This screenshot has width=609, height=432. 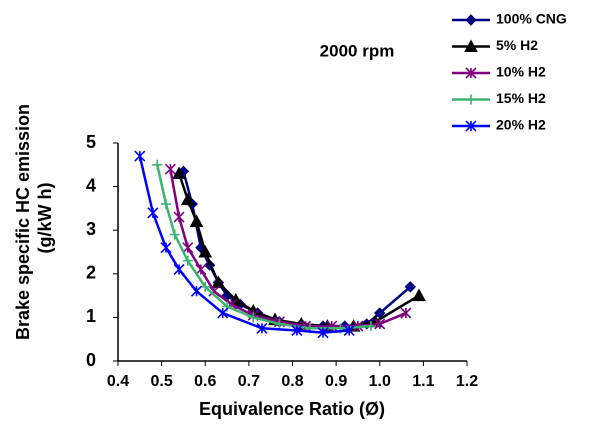 What do you see at coordinates (336, 381) in the screenshot?
I see `x-tick-label: 0.9` at bounding box center [336, 381].